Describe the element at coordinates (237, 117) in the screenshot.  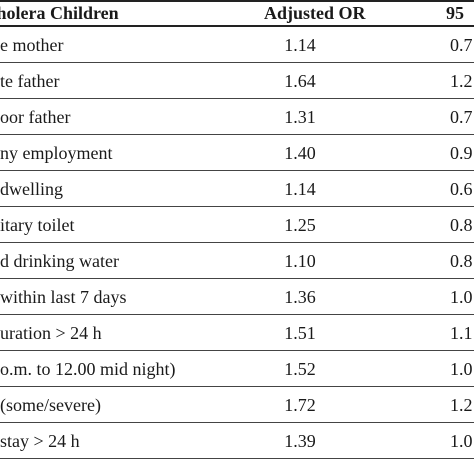
I see `table-row: oor father 1.31 0.7` at that location.